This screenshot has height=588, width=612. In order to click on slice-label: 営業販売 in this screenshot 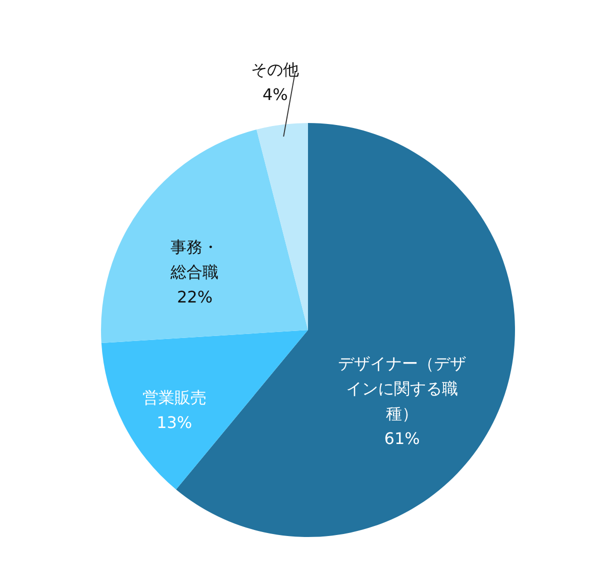, I will do `click(174, 398)`.